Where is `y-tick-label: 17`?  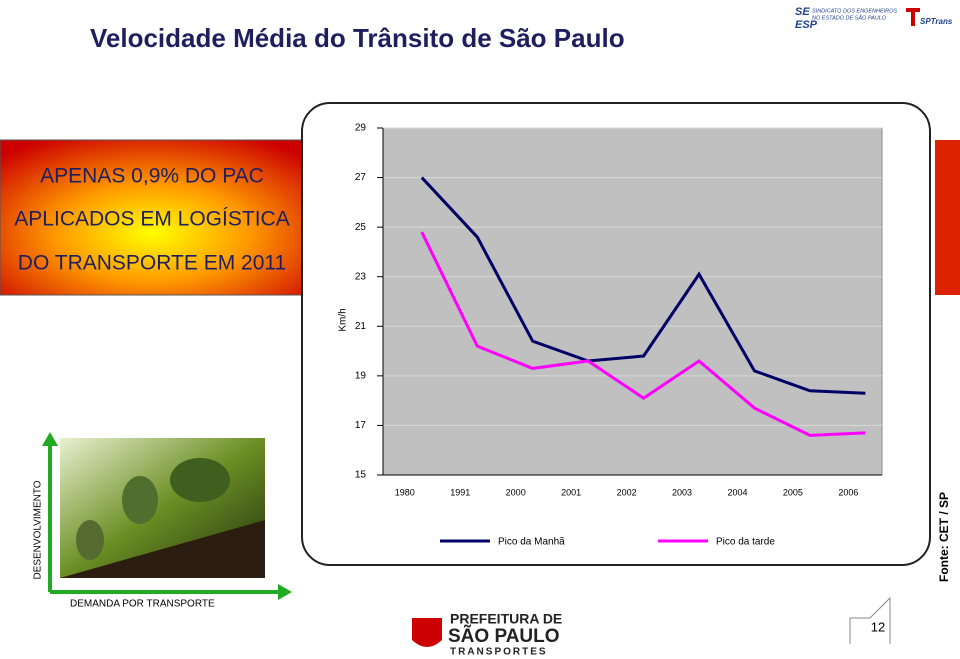 y-tick-label: 17 is located at coordinates (361, 425).